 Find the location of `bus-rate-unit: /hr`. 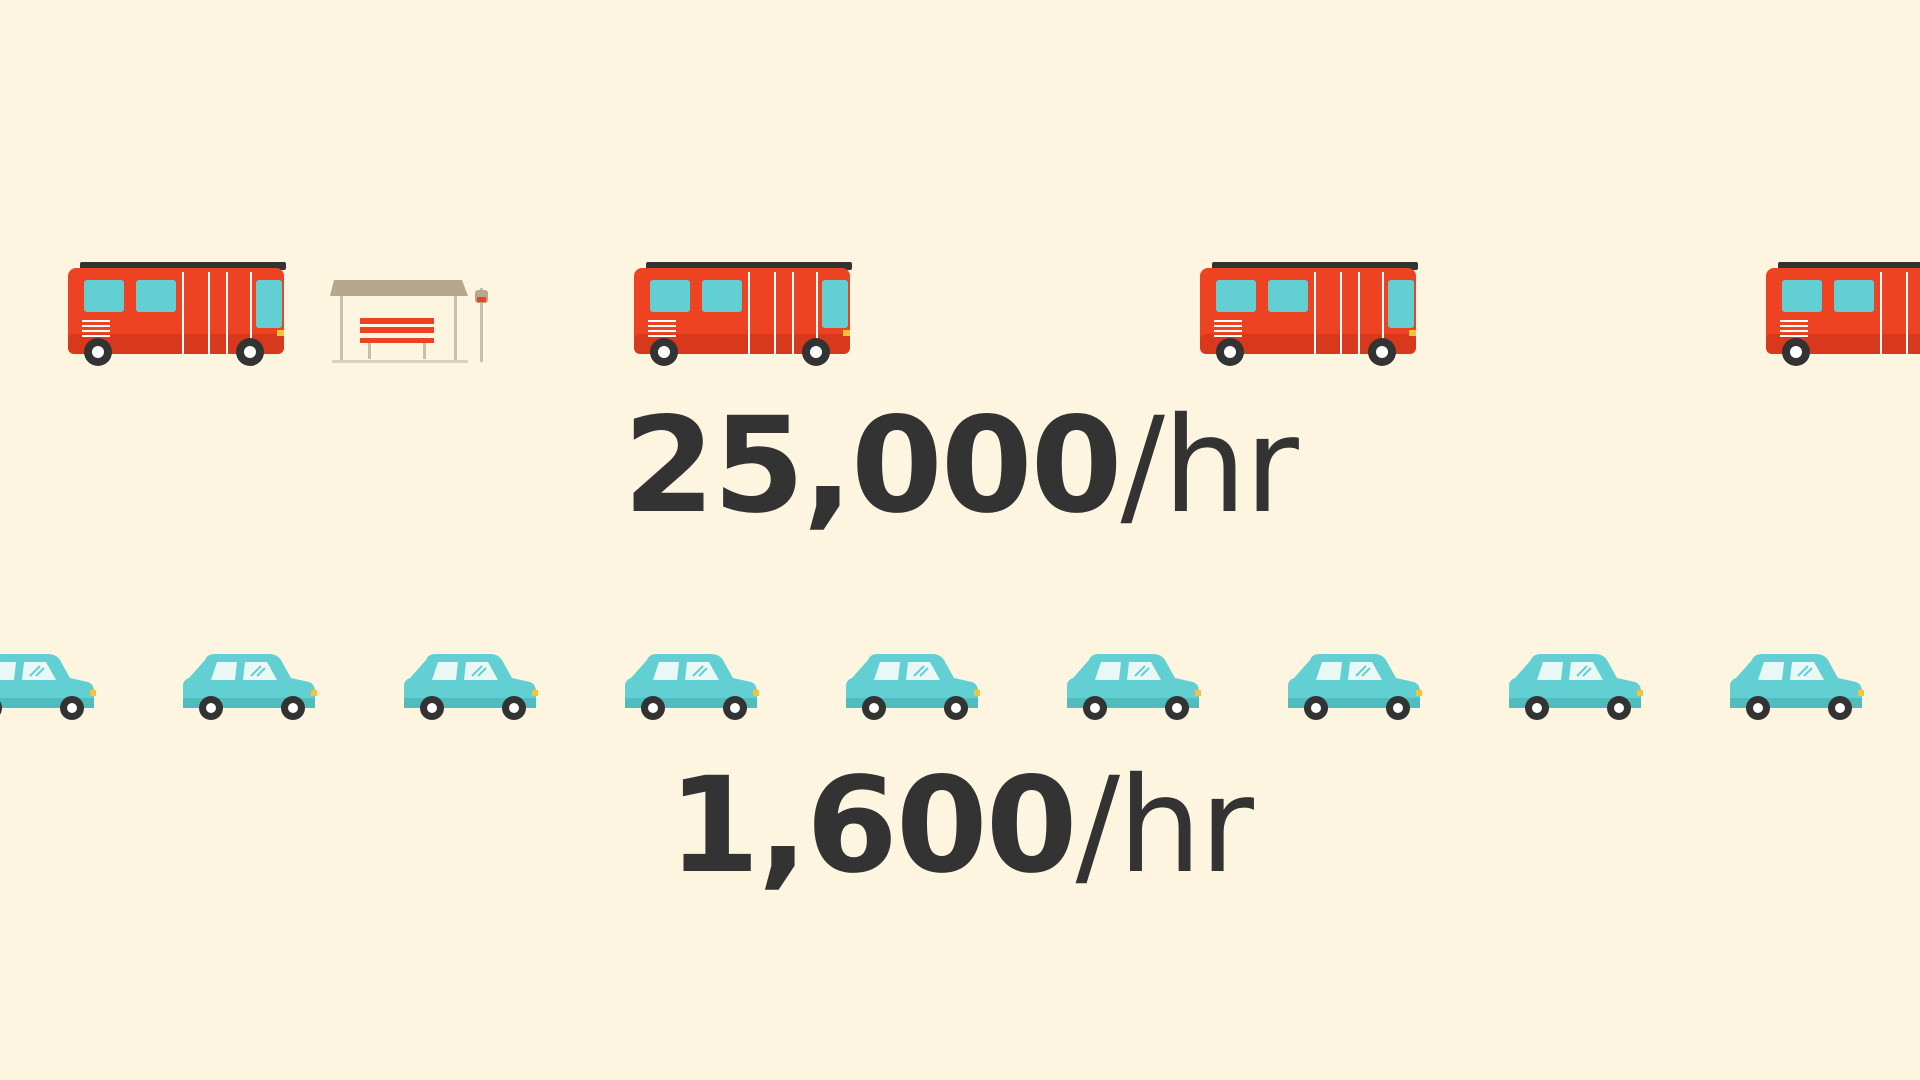

bus-rate-unit: /hr is located at coordinates (1209, 466).